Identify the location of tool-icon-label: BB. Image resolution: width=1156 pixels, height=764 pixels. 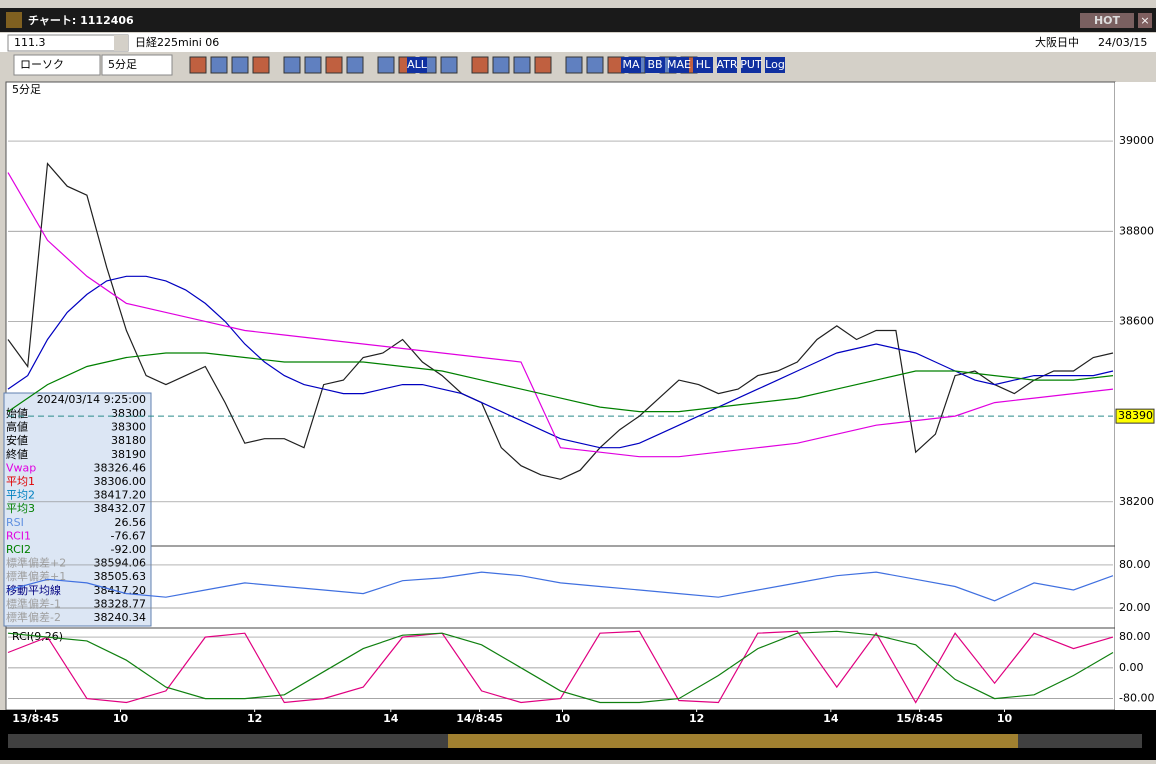
(654, 64).